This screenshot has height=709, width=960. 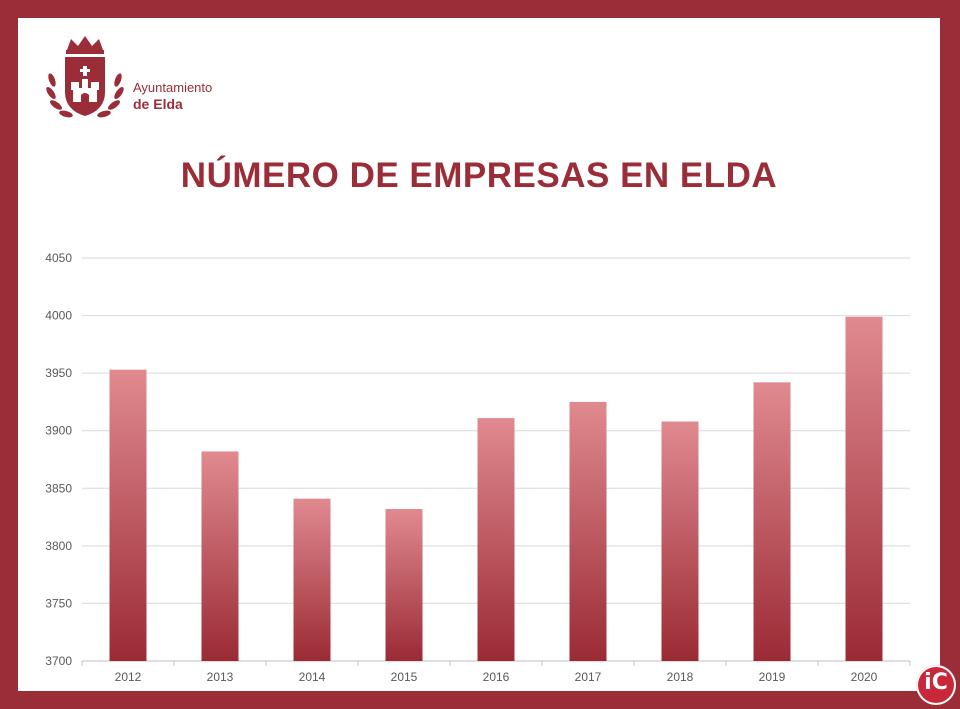 What do you see at coordinates (128, 677) in the screenshot?
I see `x-tick-label: 2012` at bounding box center [128, 677].